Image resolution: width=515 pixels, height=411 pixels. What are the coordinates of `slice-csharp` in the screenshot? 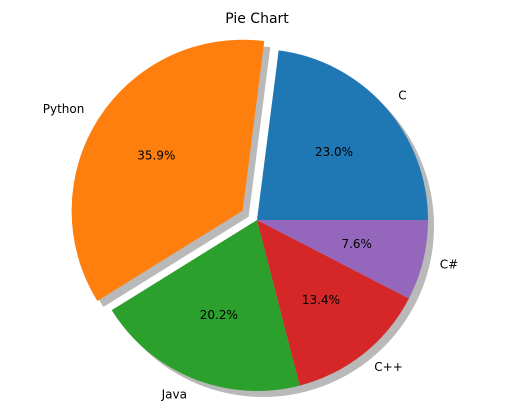 It's located at (342, 259).